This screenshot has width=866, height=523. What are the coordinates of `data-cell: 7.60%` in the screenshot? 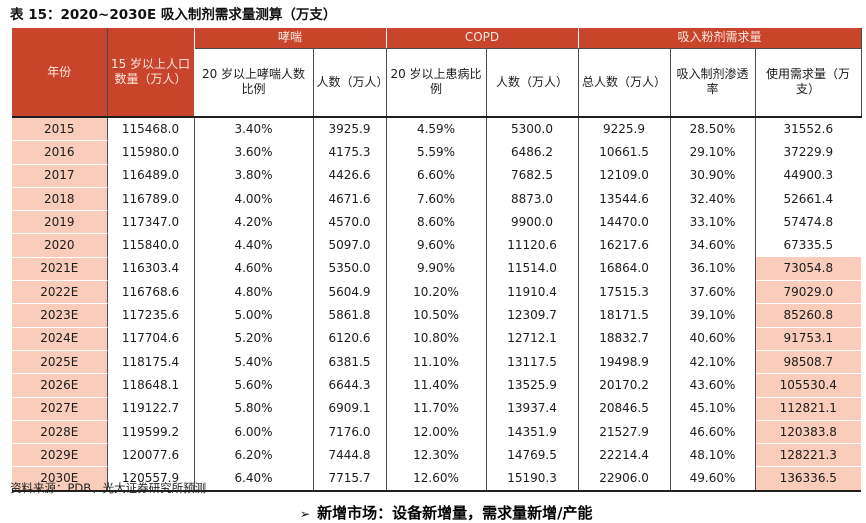 It's located at (436, 199).